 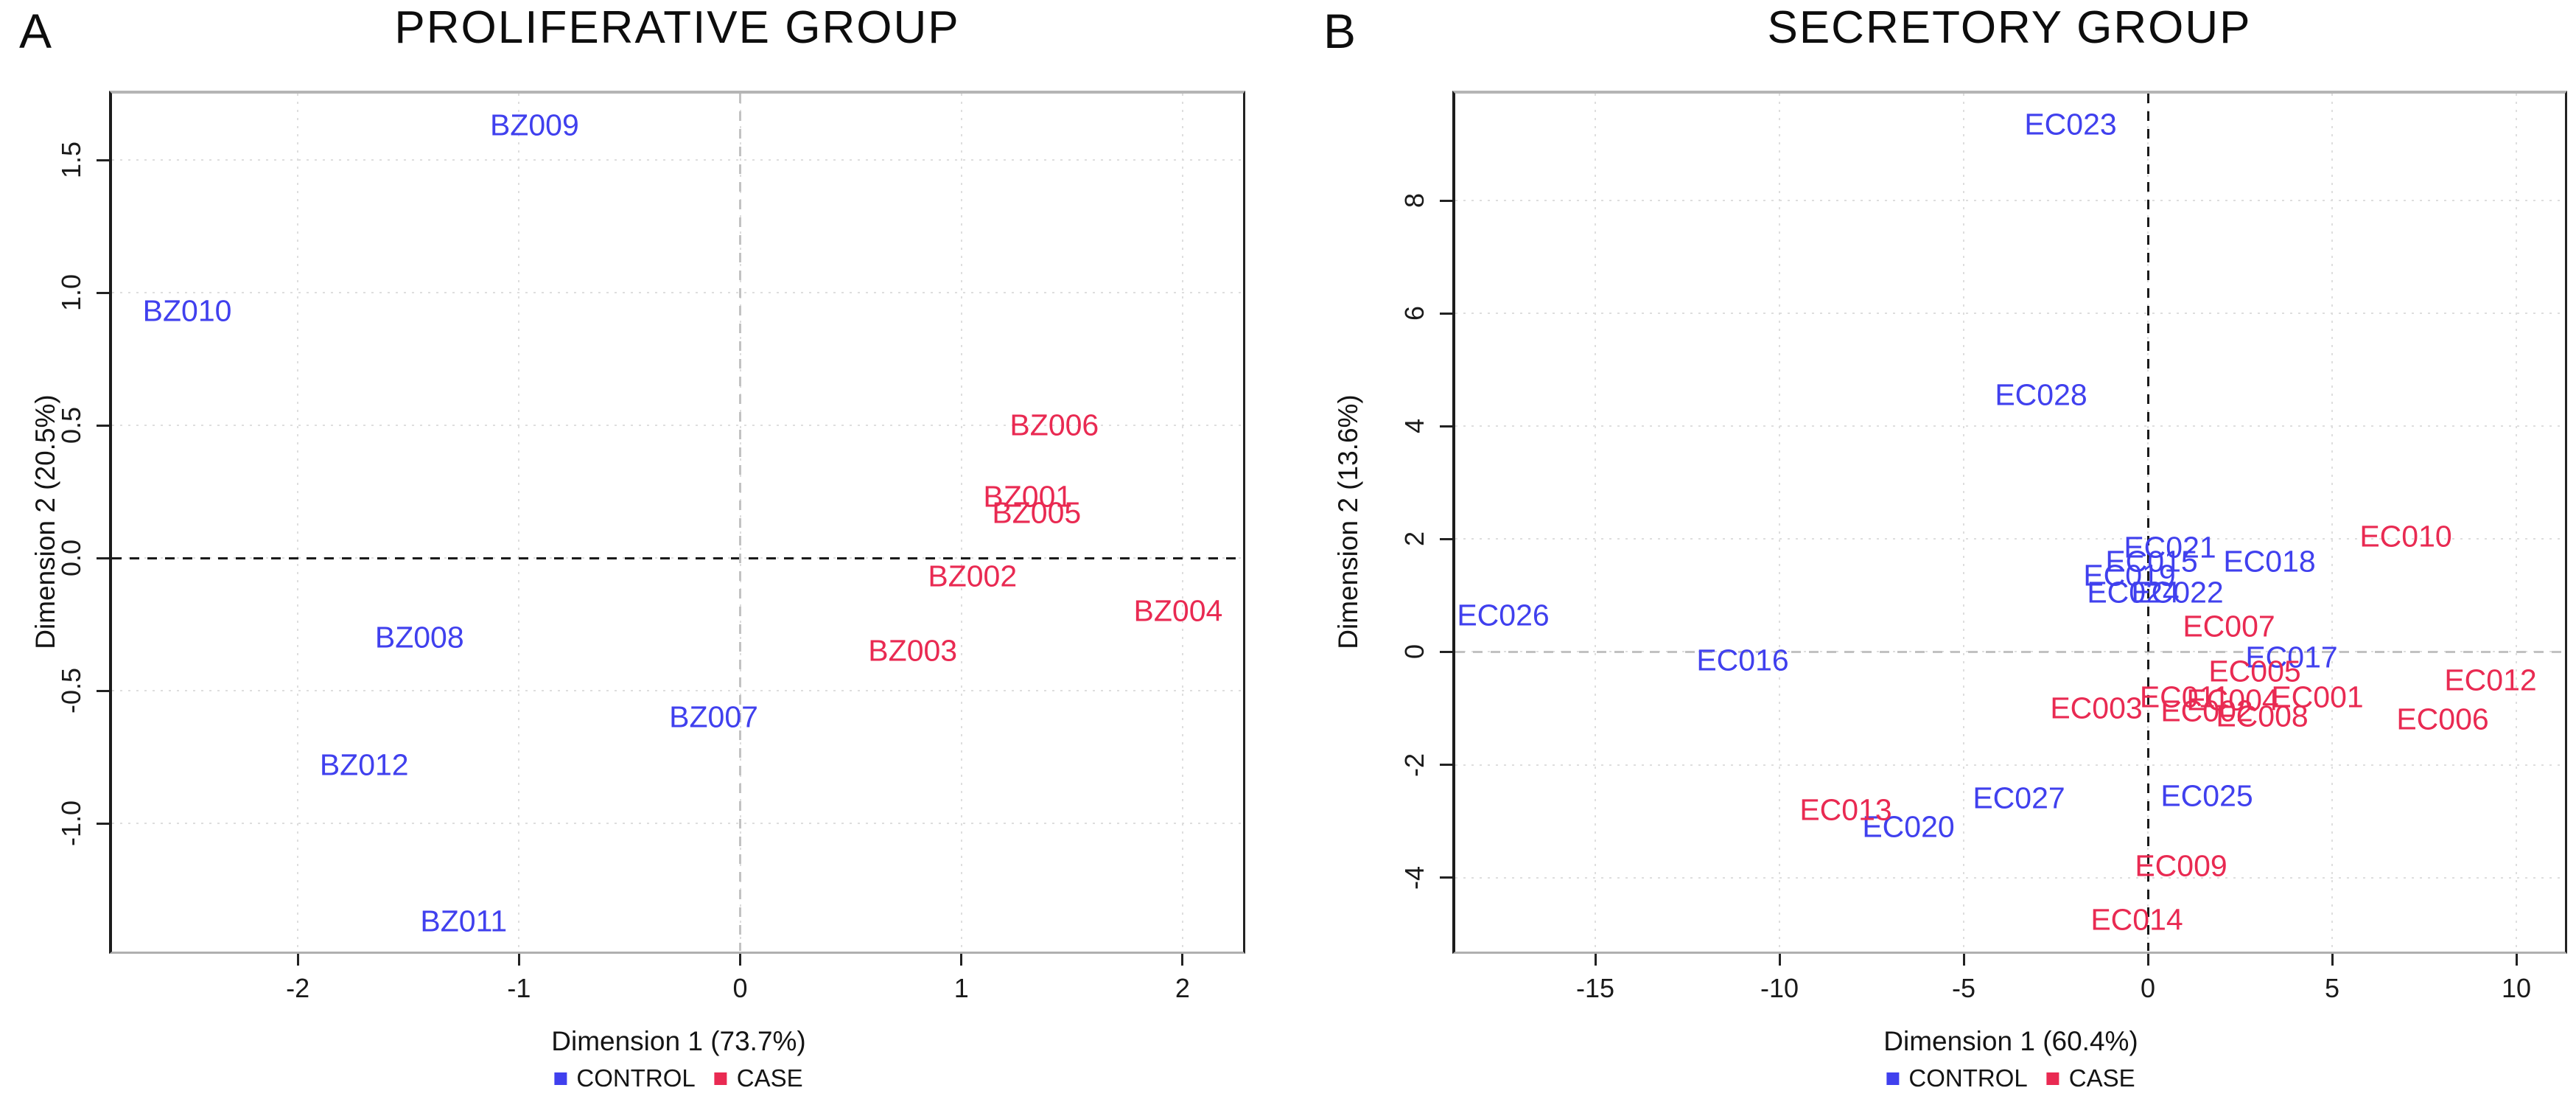 What do you see at coordinates (1845, 809) in the screenshot?
I see `data-point-label: EC013` at bounding box center [1845, 809].